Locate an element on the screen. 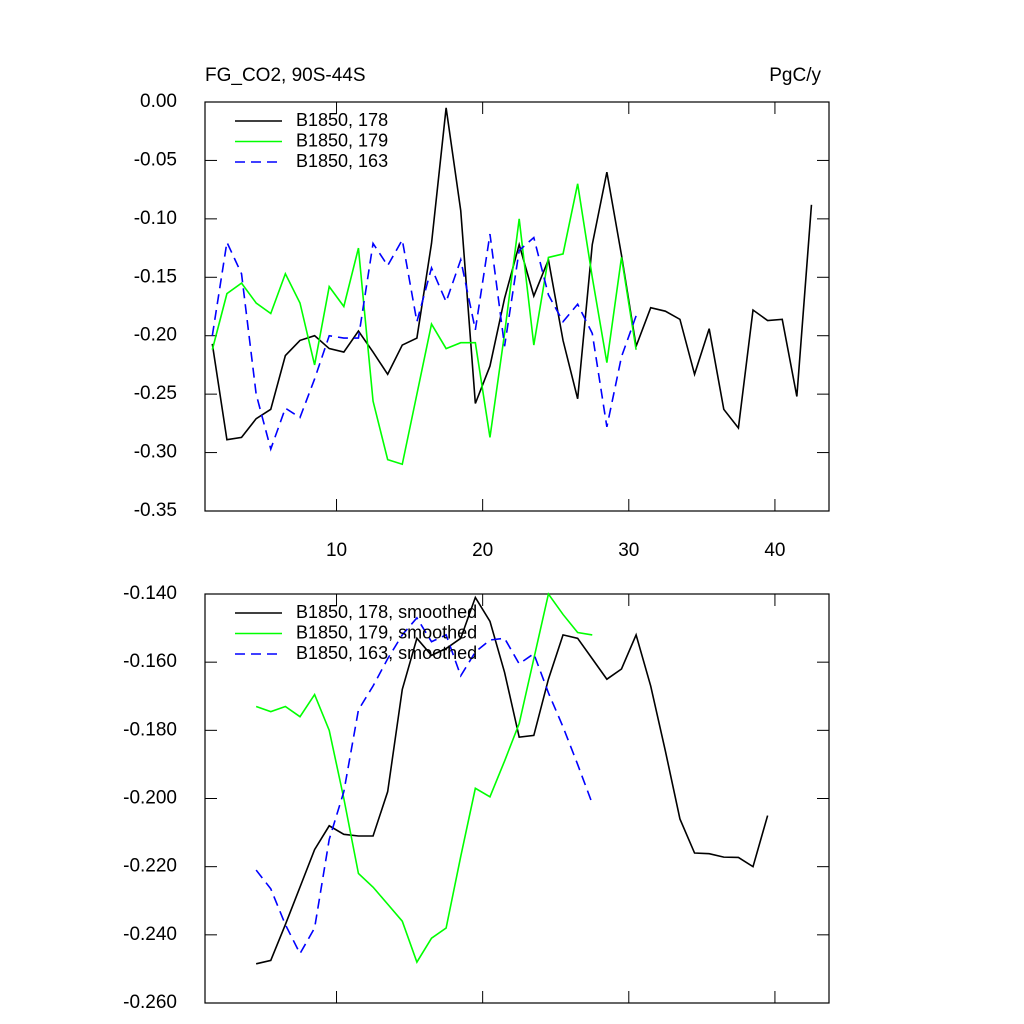  legend-label: B1850, 163, smoothed is located at coordinates (386, 653).